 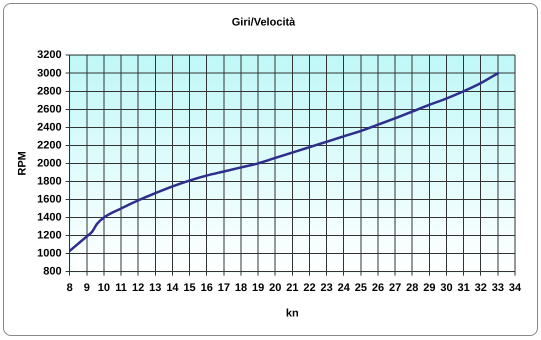 What do you see at coordinates (515, 288) in the screenshot?
I see `x-tick-label: 34` at bounding box center [515, 288].